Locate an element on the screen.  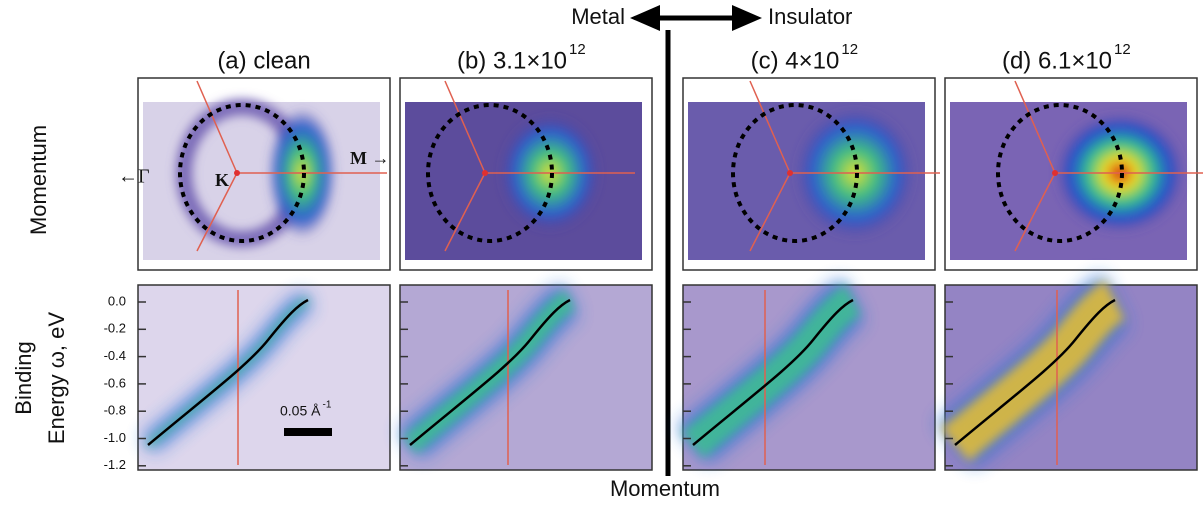
scale-exponent: -1 is located at coordinates (326, 405).